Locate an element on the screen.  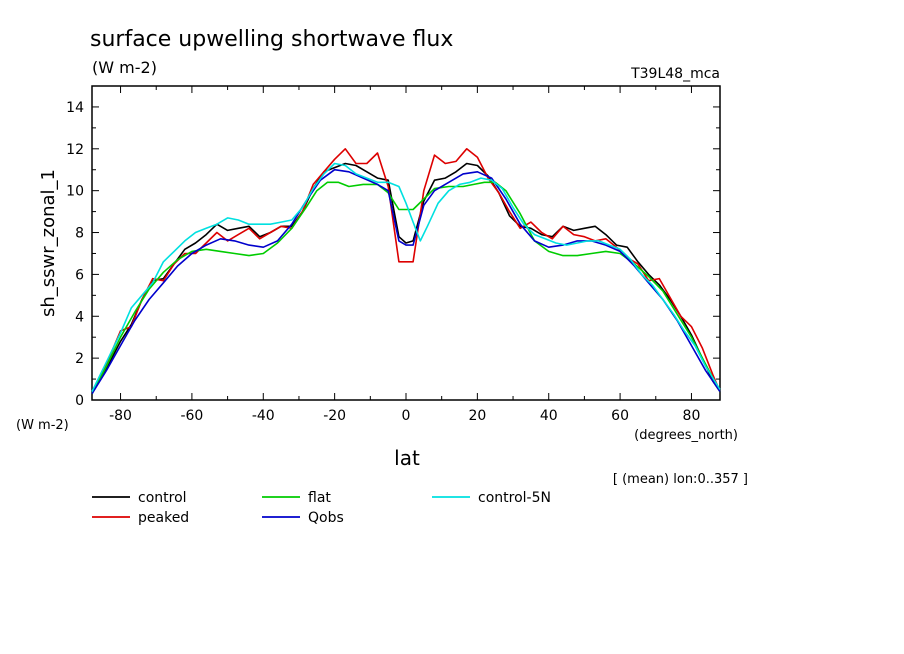
x-tick-label: -80 is located at coordinates (120, 416).